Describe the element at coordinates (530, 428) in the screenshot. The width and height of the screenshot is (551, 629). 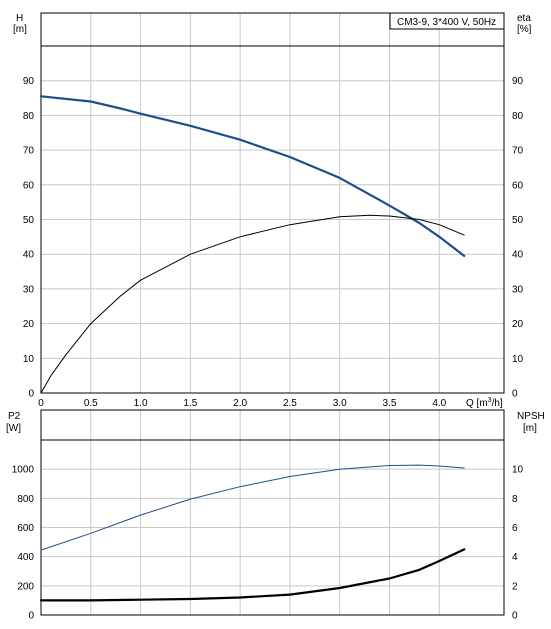
I see `npsh-axis-unit: [m]` at that location.